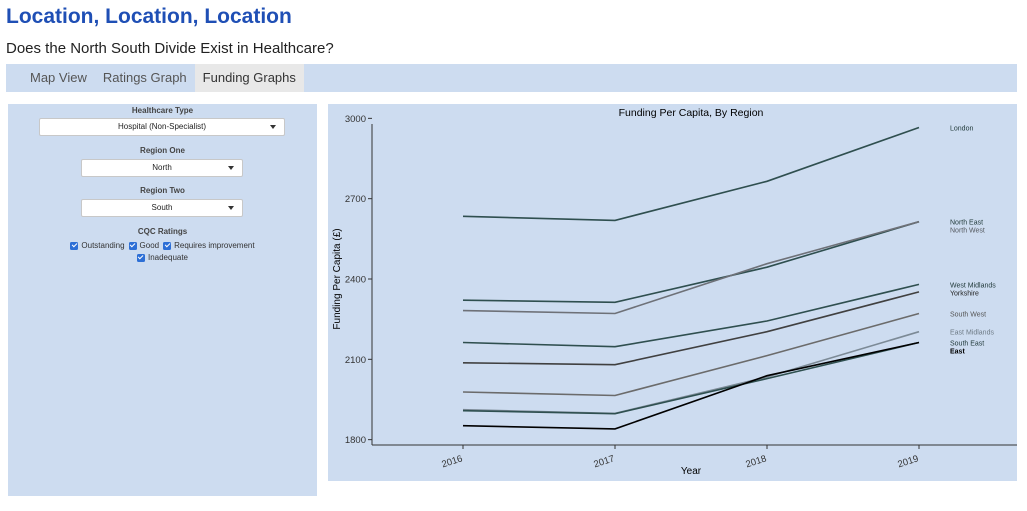 The image size is (1027, 511). Describe the element at coordinates (337, 278) in the screenshot. I see `y-axis-title: Funding Per Capita (£)` at that location.